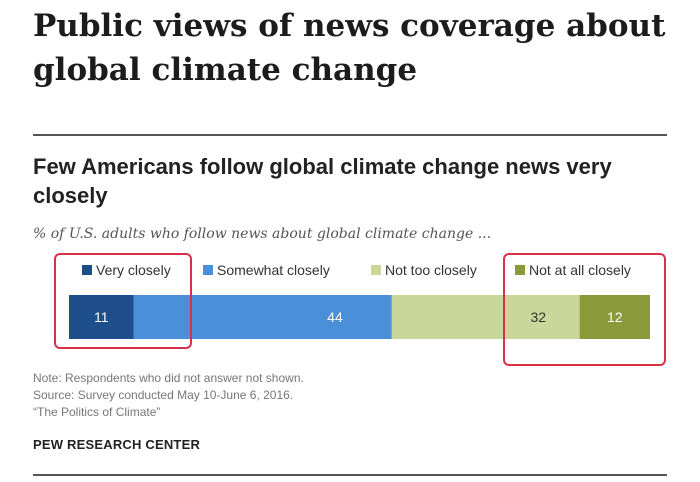  I want to click on report-text: “The Politics of Climate”, so click(97, 412).